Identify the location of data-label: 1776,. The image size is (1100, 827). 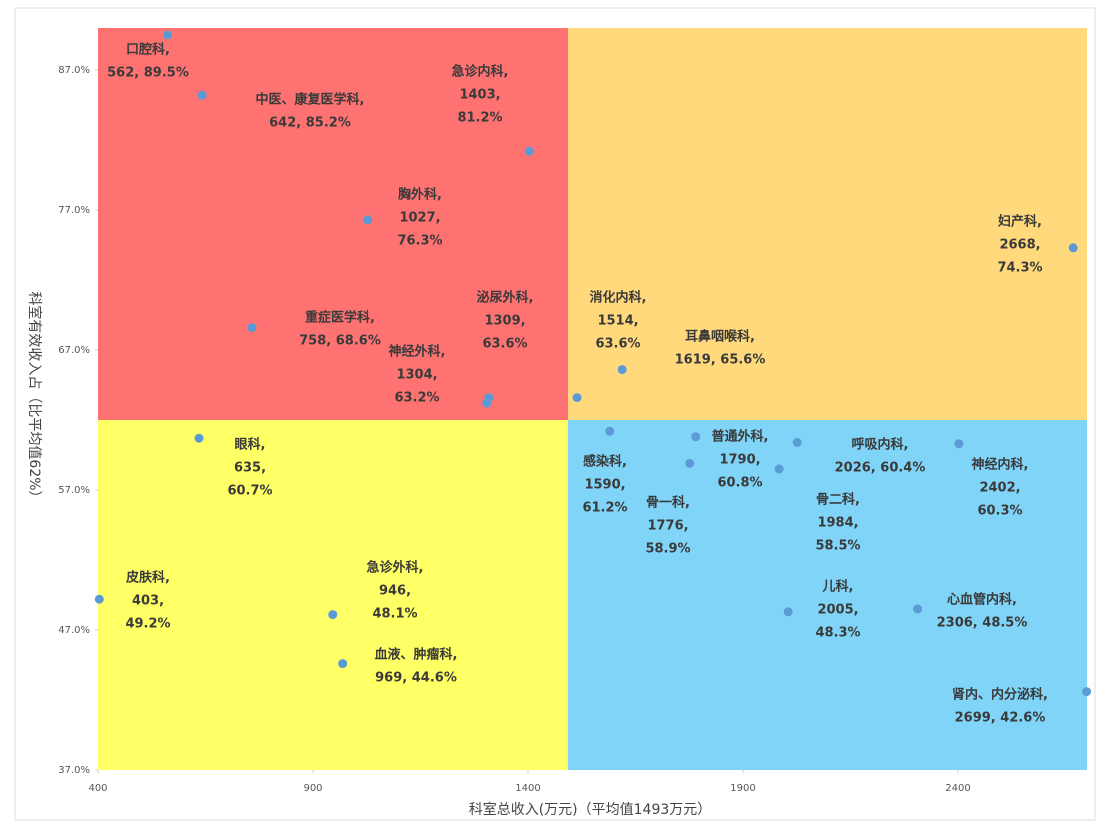
(667, 526).